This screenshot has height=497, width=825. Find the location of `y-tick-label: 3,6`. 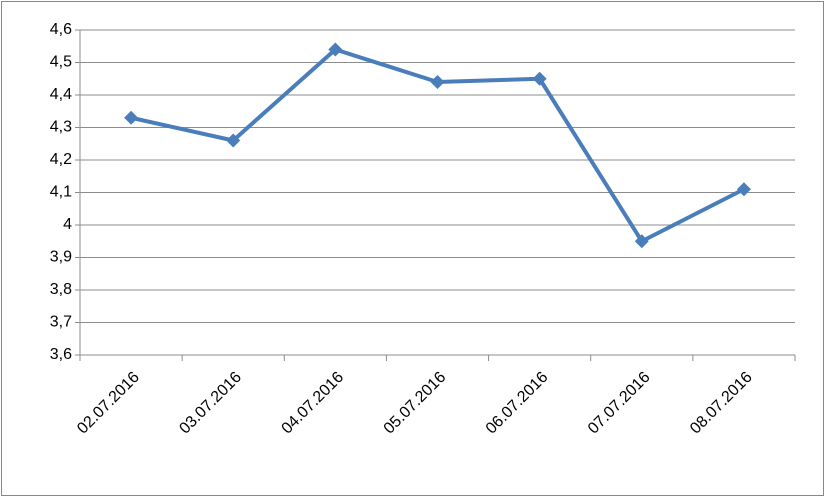

y-tick-label: 3,6 is located at coordinates (61, 354).